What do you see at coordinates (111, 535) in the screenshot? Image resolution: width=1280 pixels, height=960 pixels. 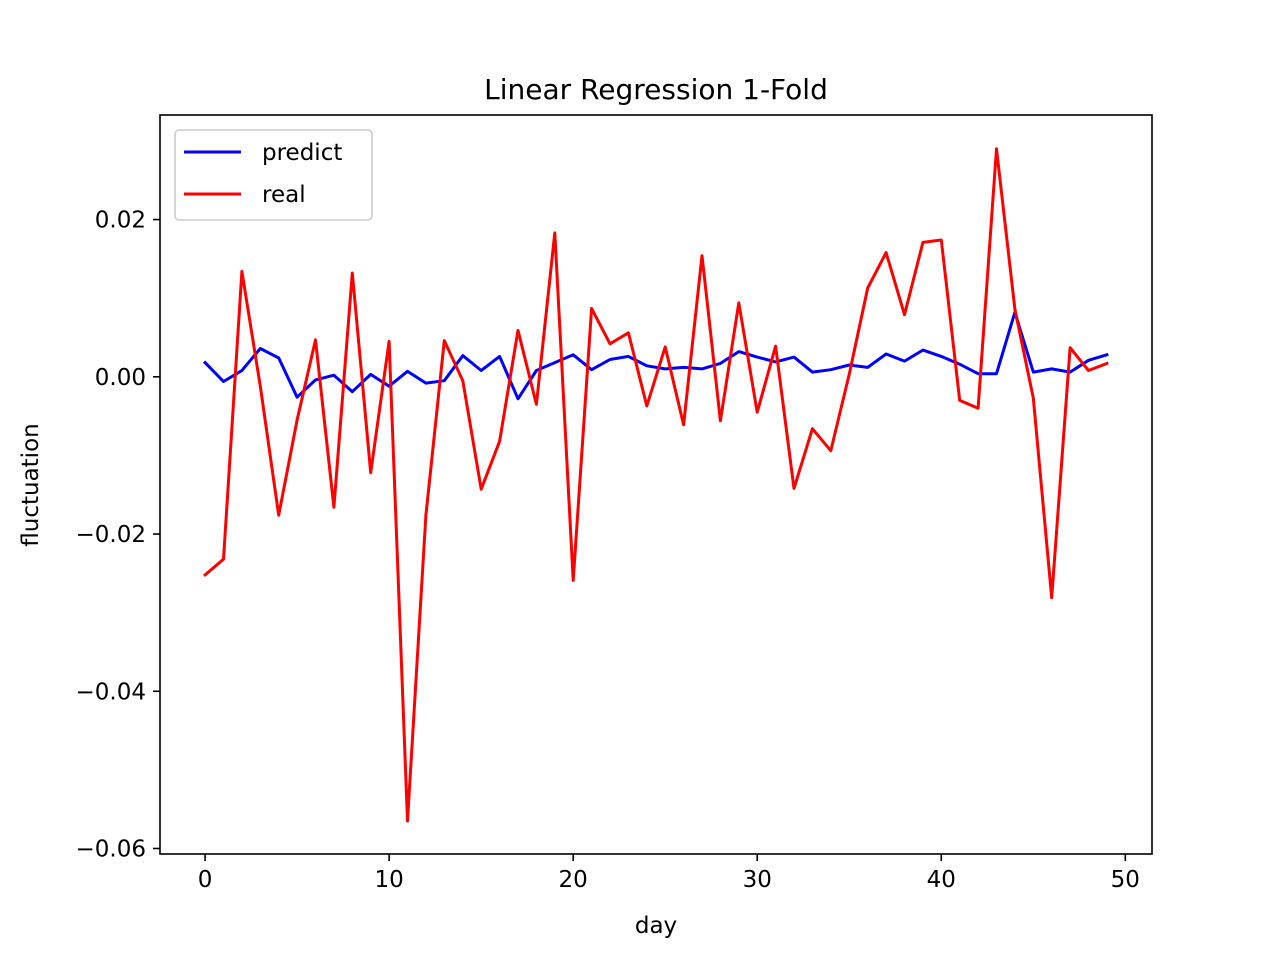 I see `y-tick-label: −0.02` at bounding box center [111, 535].